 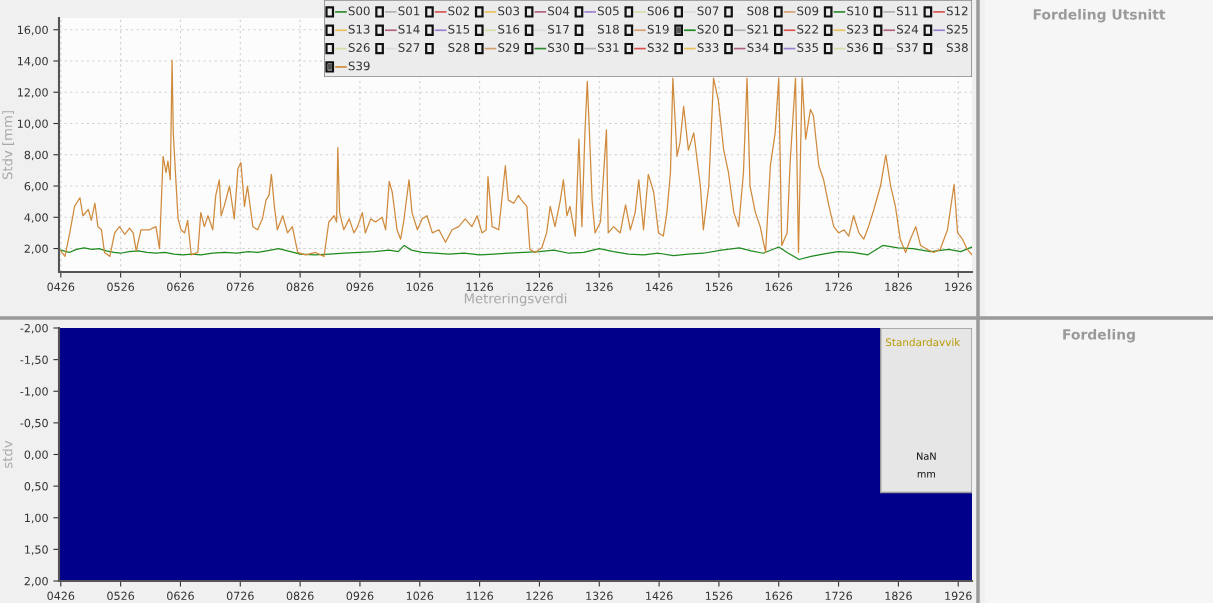 What do you see at coordinates (409, 29) in the screenshot?
I see `legend-label: S14` at bounding box center [409, 29].